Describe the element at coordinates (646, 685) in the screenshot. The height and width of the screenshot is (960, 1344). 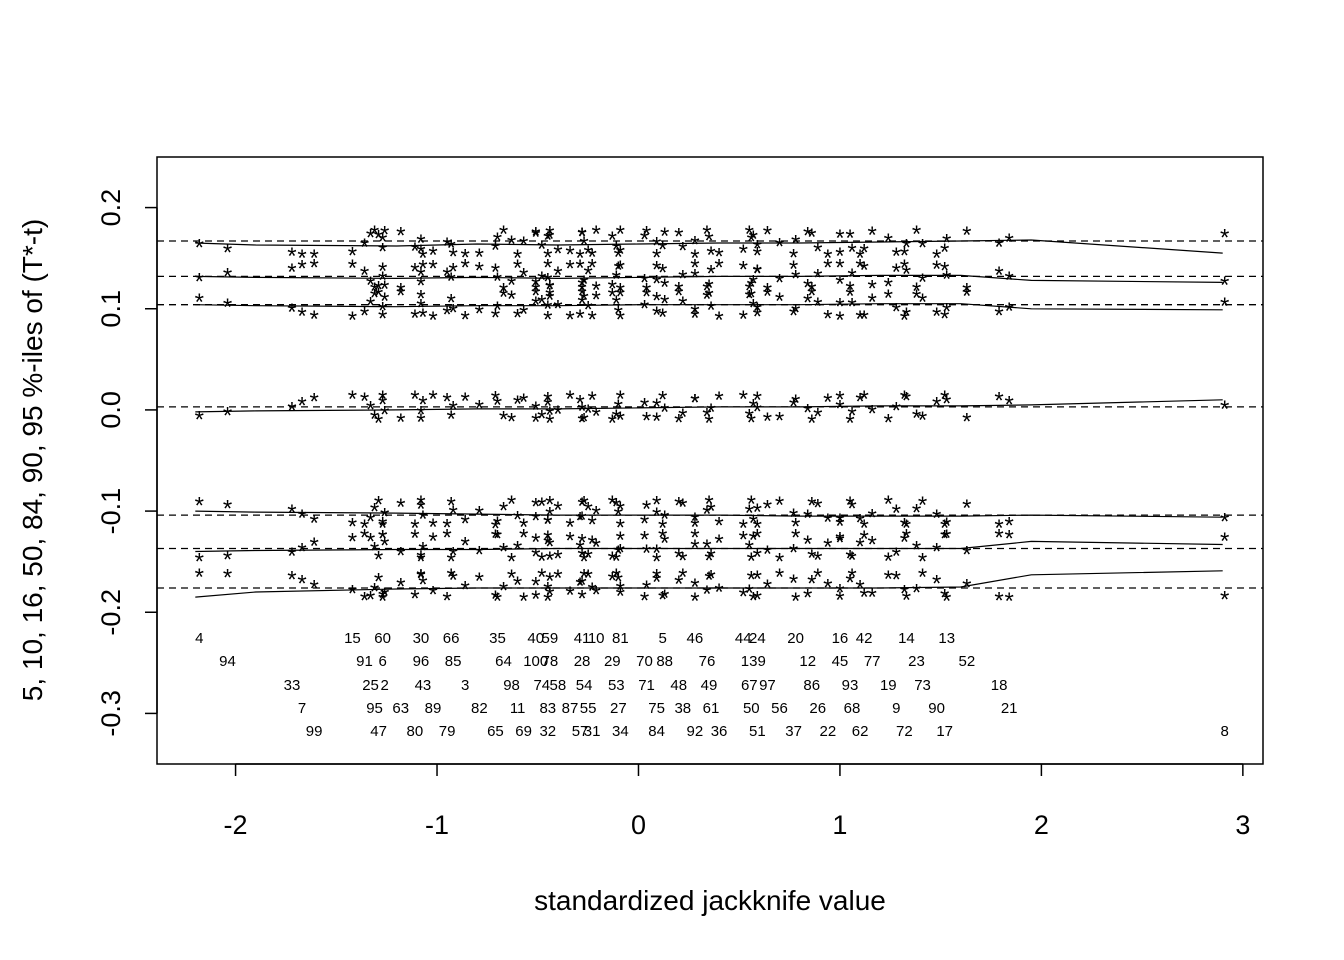
I see `observation-label-71: 71` at that location.